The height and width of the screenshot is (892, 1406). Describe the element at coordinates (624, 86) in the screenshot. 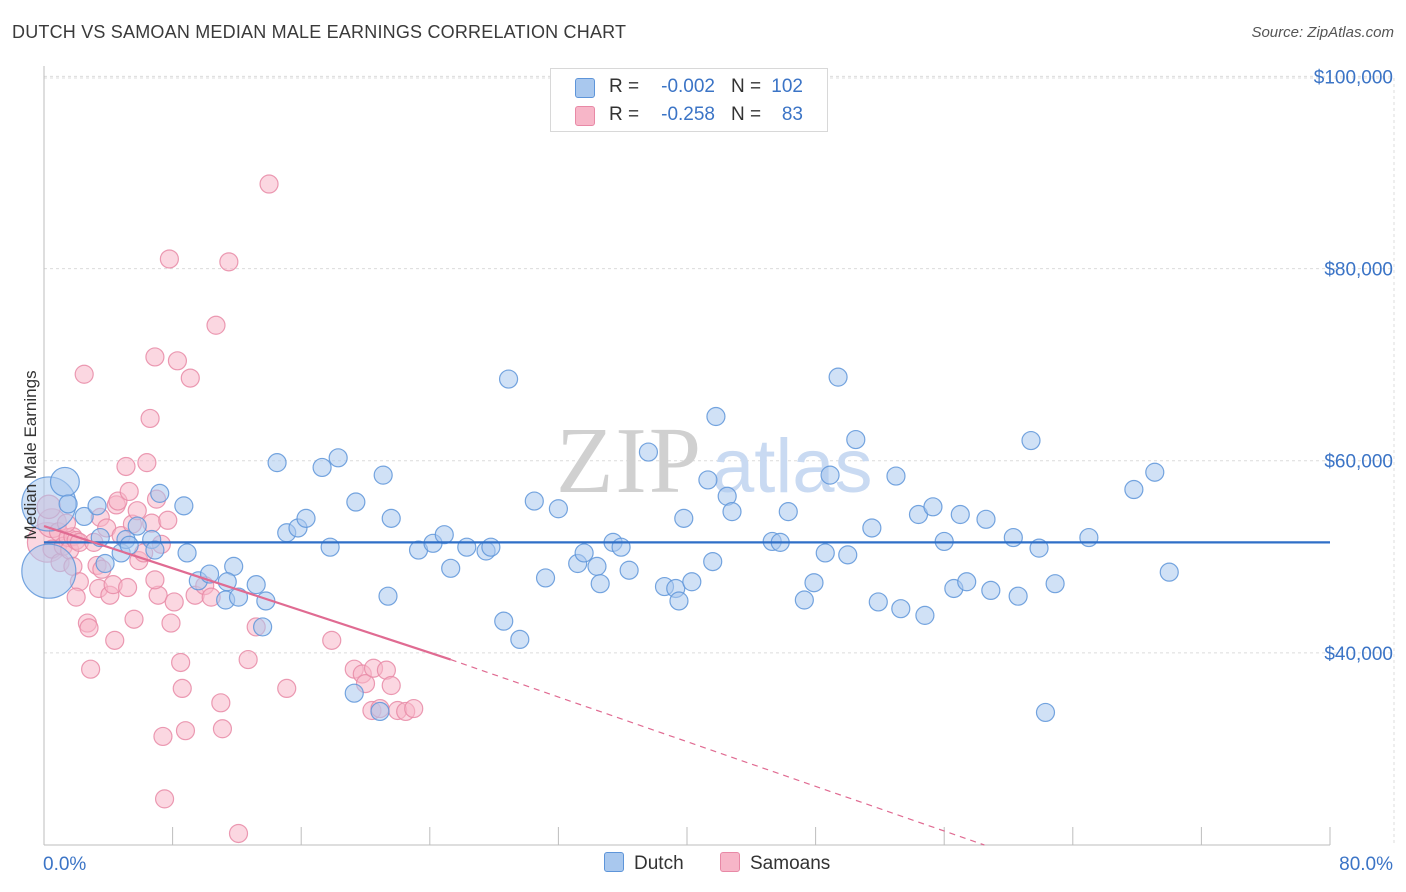

I see `legend-r-label: R =` at that location.